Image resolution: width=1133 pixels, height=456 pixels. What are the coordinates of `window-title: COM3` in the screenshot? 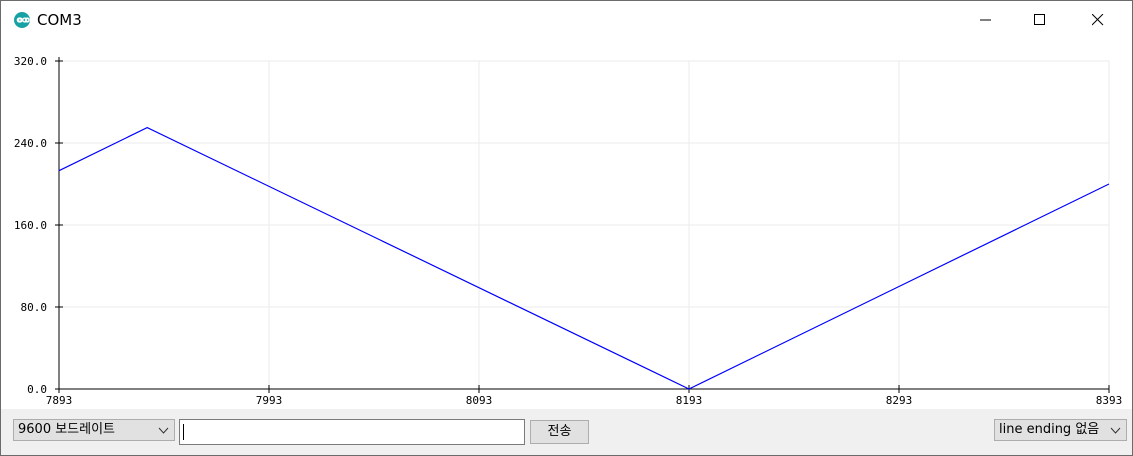 It's located at (59, 20).